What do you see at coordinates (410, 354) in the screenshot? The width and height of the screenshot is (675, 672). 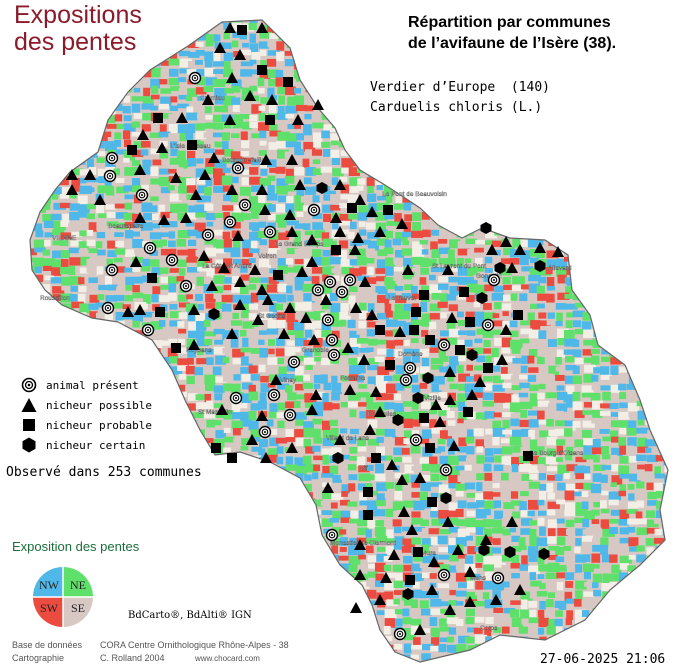 I see `town-label: Domène` at bounding box center [410, 354].